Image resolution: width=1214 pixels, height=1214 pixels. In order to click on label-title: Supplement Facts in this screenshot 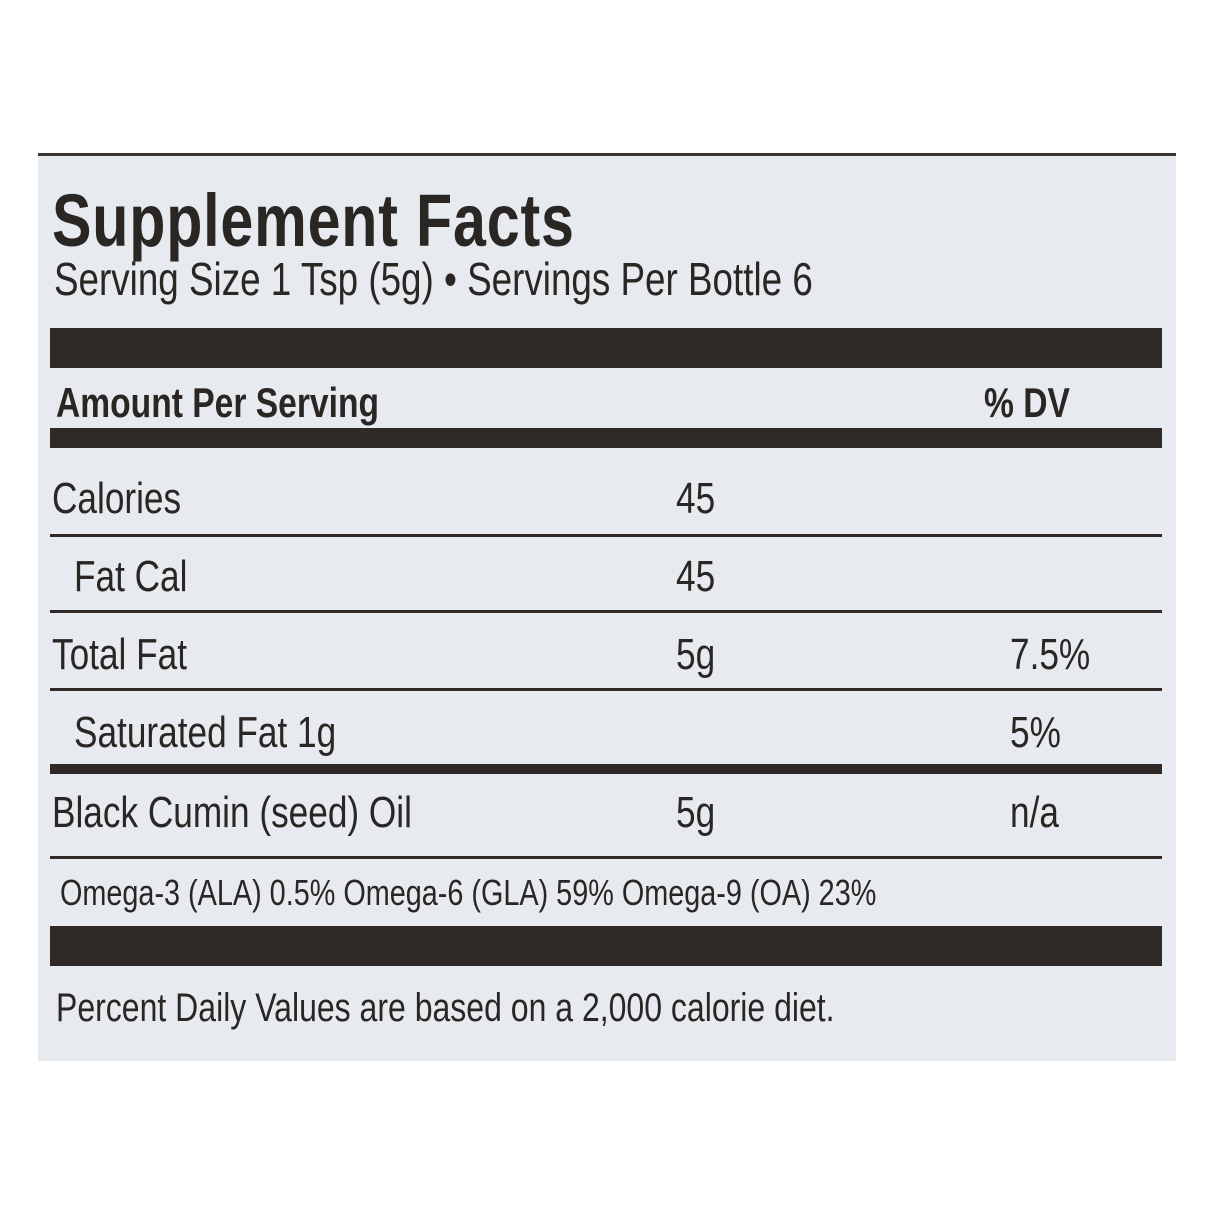, I will do `click(313, 220)`.